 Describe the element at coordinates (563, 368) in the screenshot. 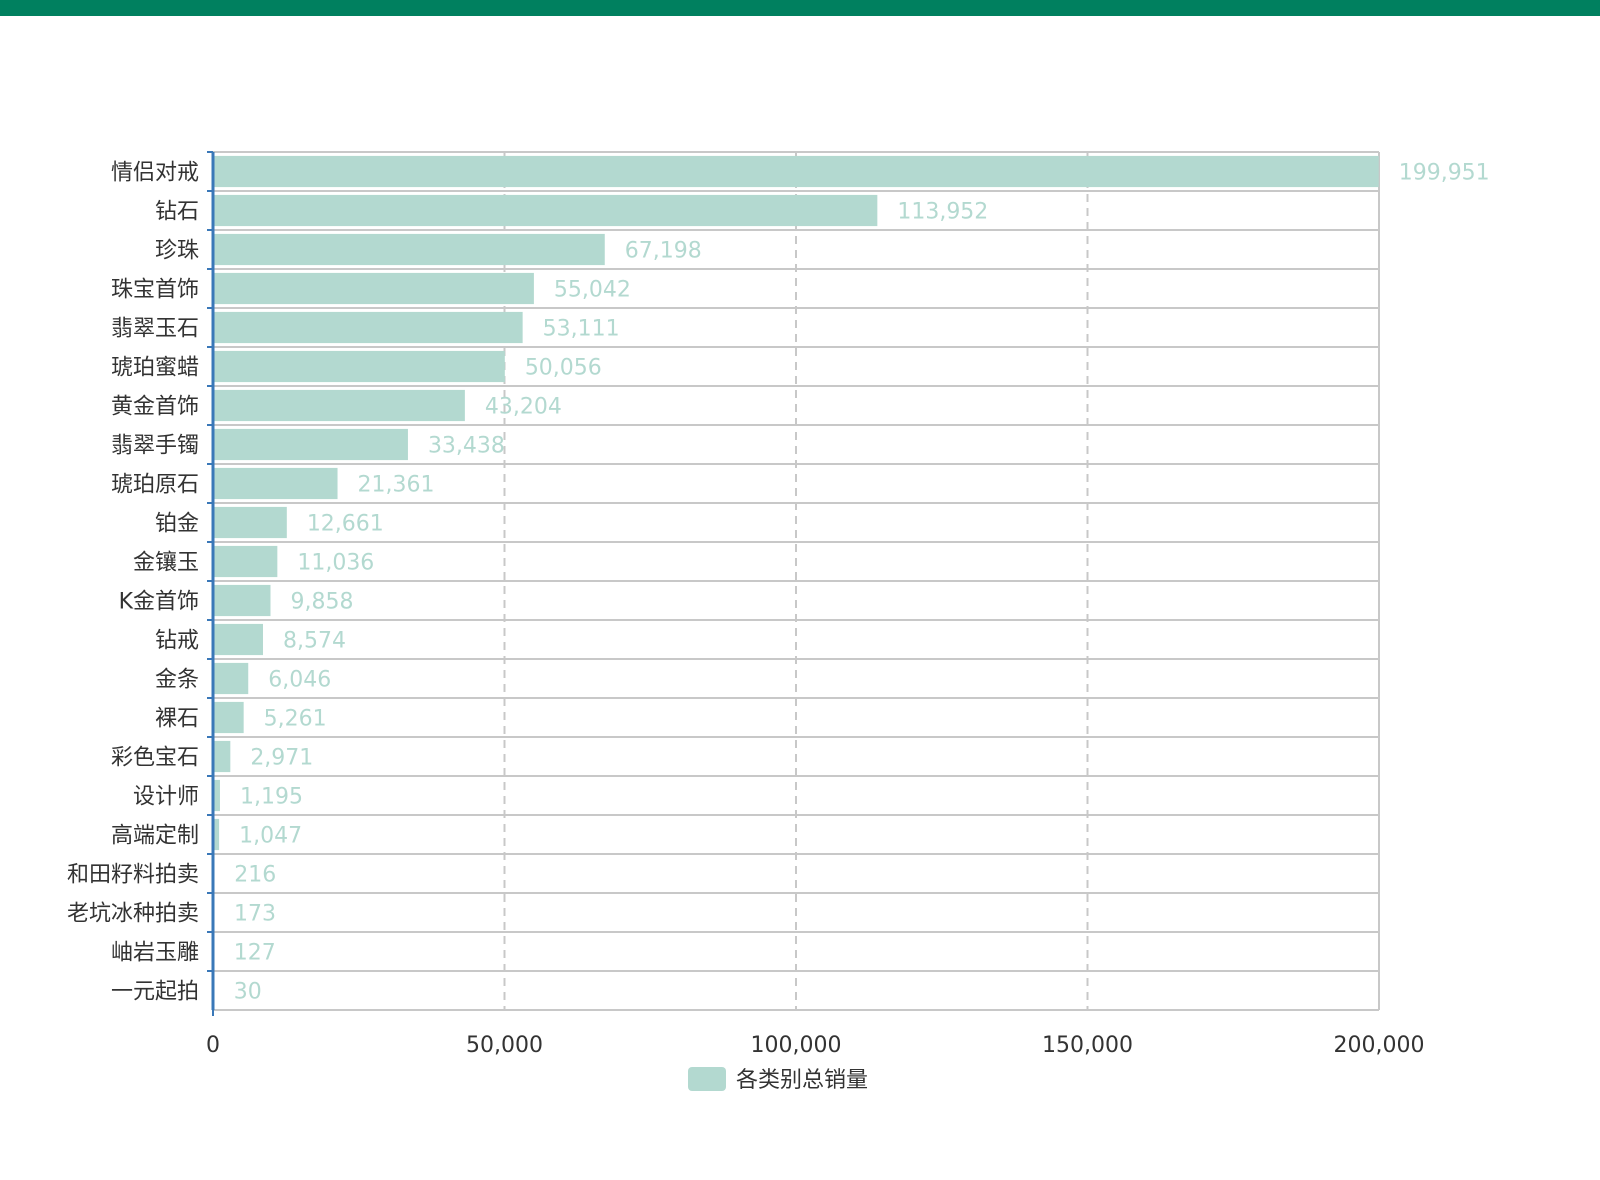

I see `data-label: 50,056` at that location.